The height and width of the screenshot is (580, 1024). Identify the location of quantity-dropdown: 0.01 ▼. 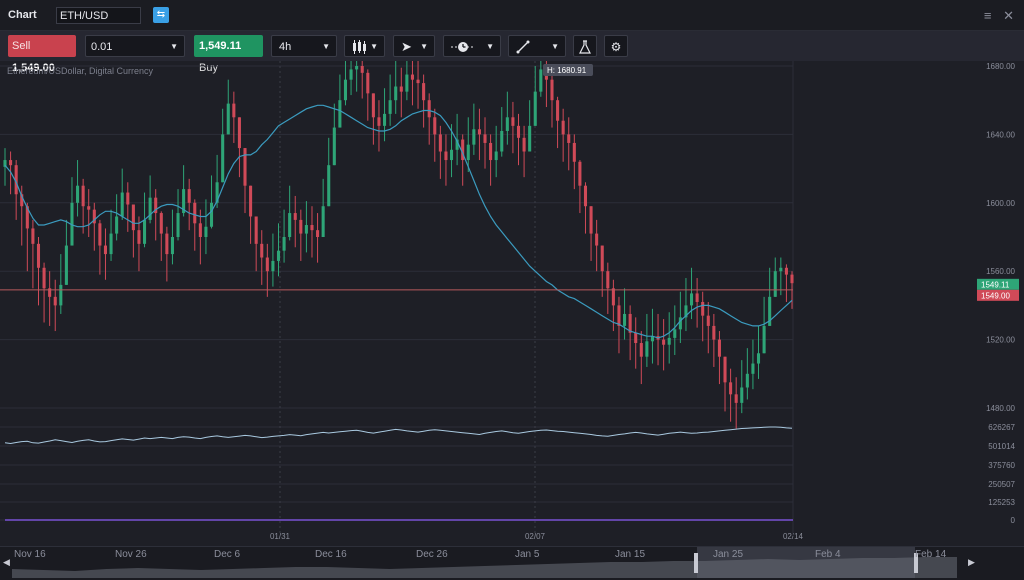
(135, 46).